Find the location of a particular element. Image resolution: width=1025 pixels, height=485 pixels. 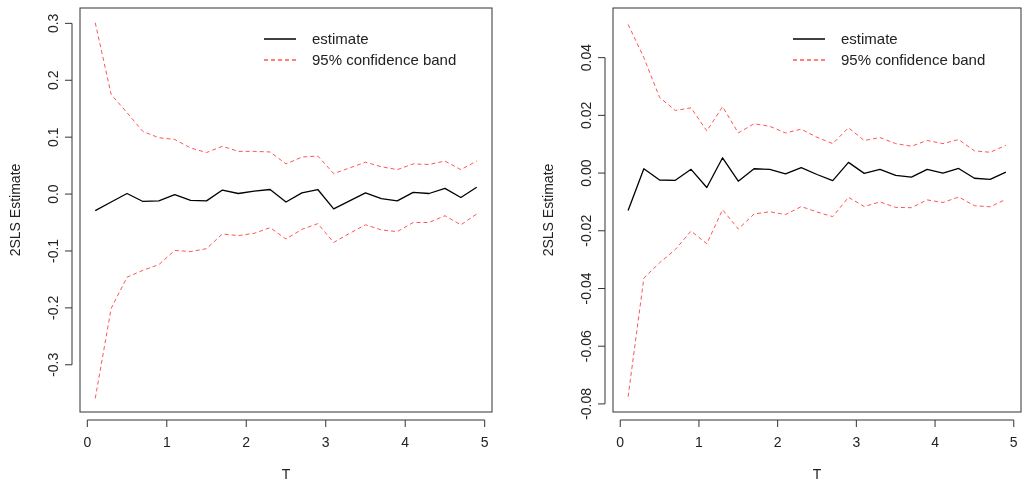

y-tick-label: -0.1 is located at coordinates (53, 251).